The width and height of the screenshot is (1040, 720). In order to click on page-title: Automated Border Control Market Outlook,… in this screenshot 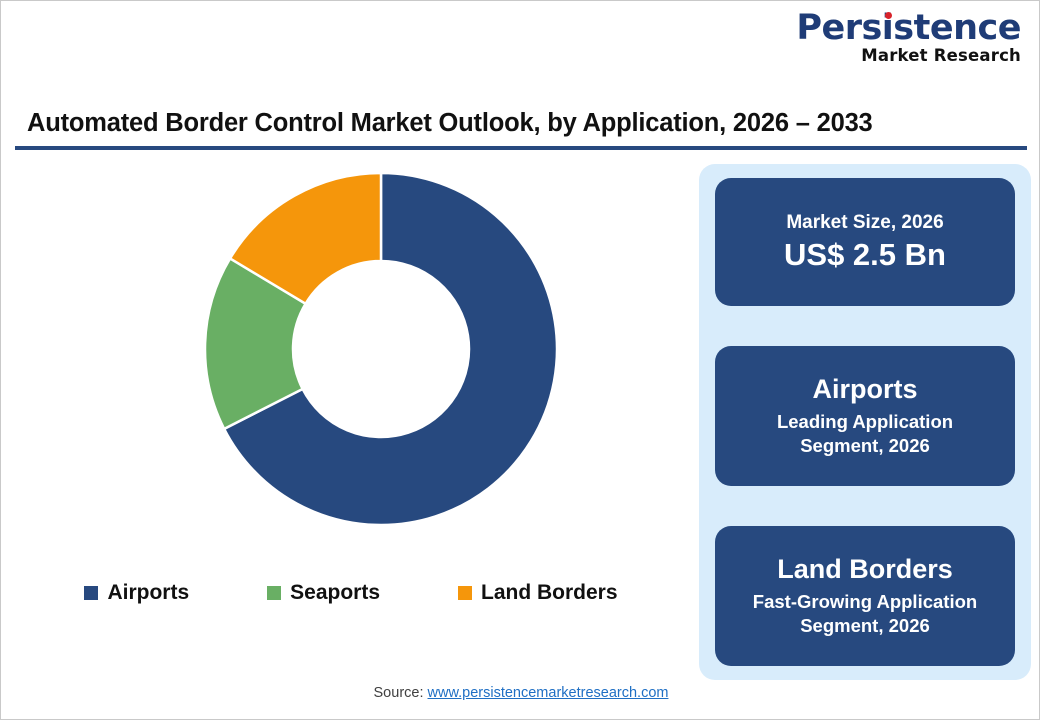, I will do `click(450, 123)`.